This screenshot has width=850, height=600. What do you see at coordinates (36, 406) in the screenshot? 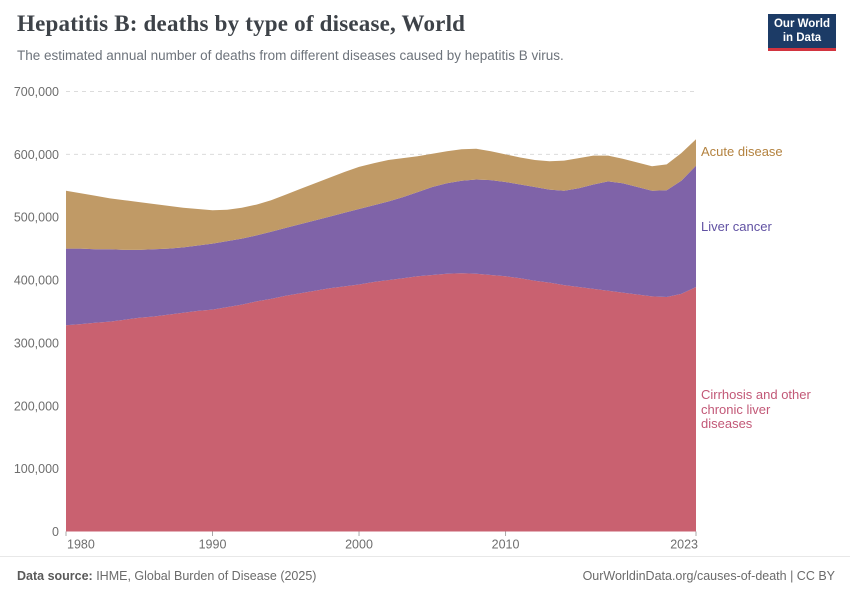
I see `y-tick-label: 200,000` at bounding box center [36, 406].